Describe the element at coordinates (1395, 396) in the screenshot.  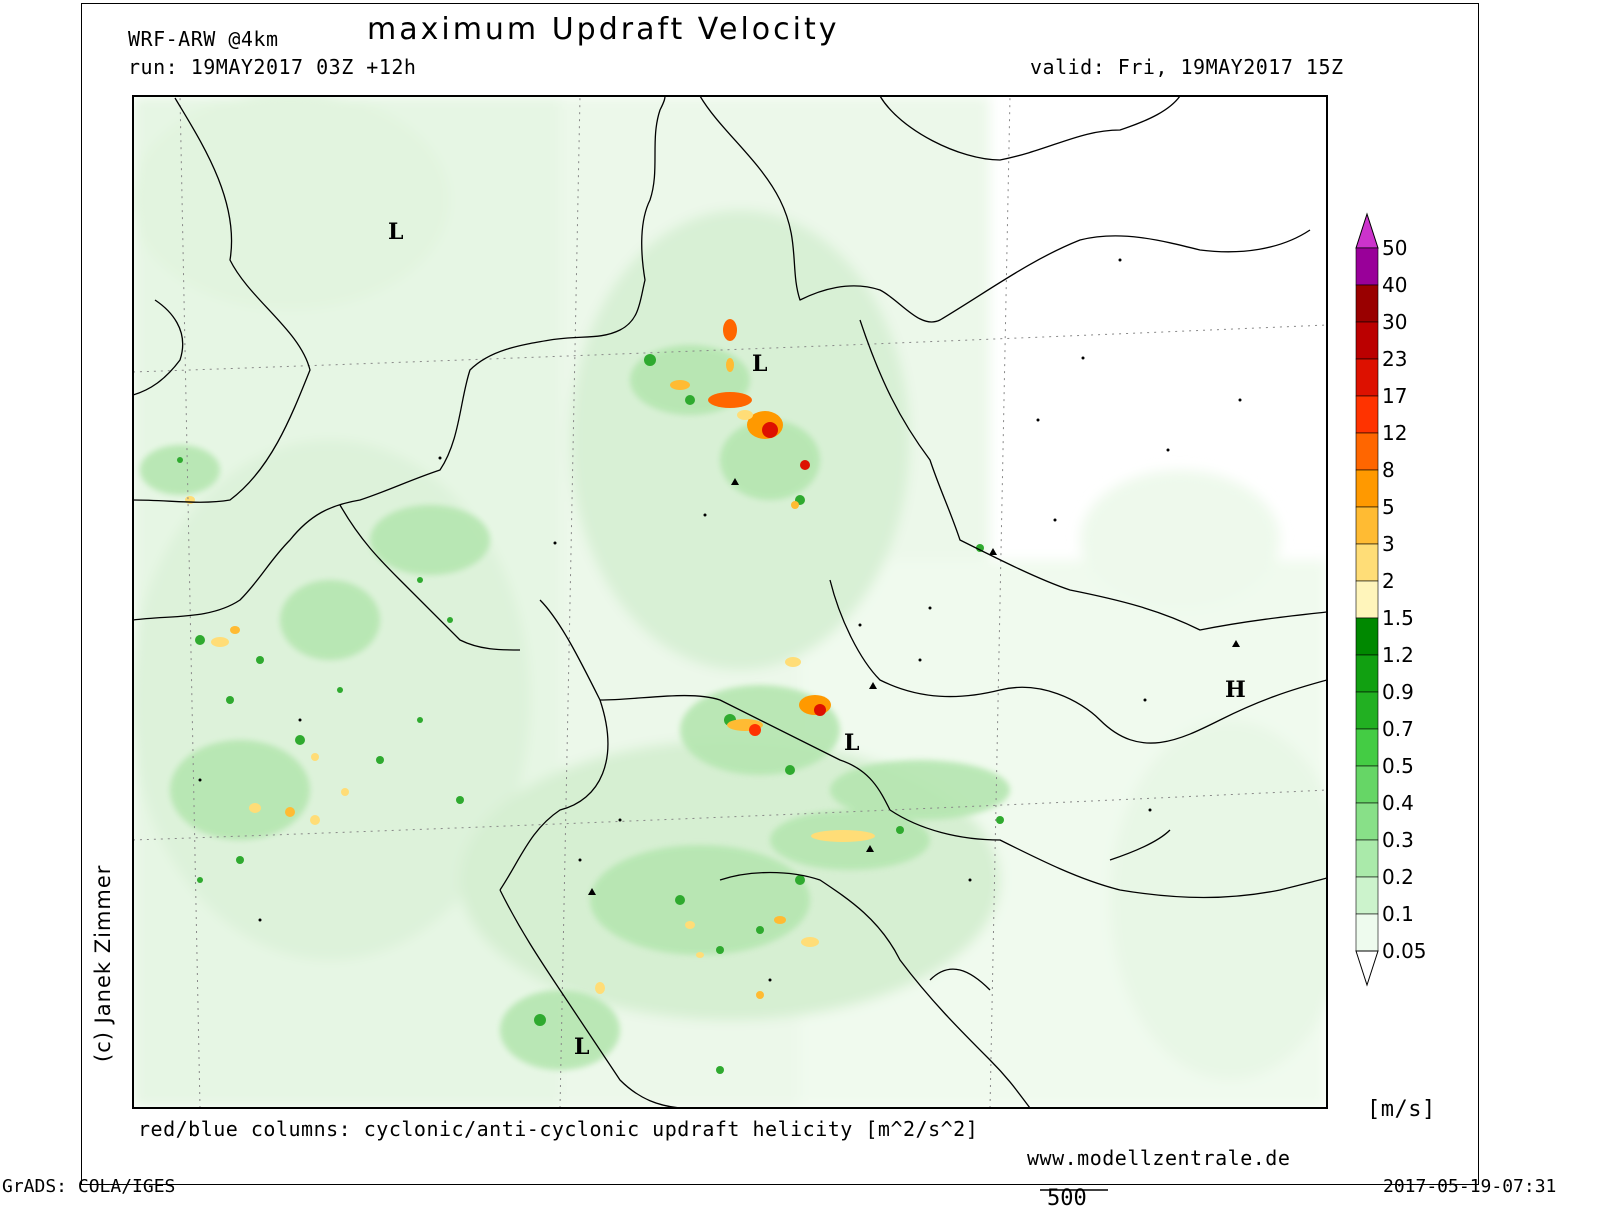
I see `colorbar-tick-label: 17` at that location.